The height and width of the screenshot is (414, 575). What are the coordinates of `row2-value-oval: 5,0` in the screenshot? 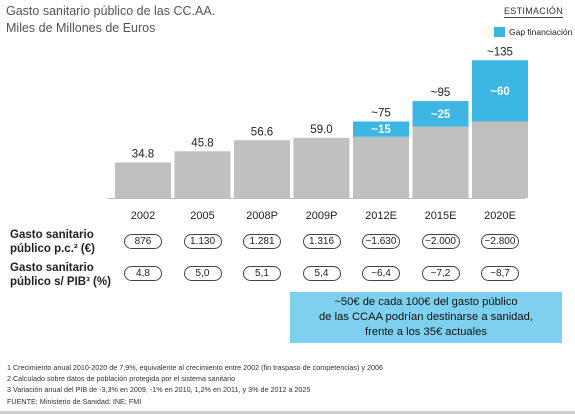 It's located at (202, 273).